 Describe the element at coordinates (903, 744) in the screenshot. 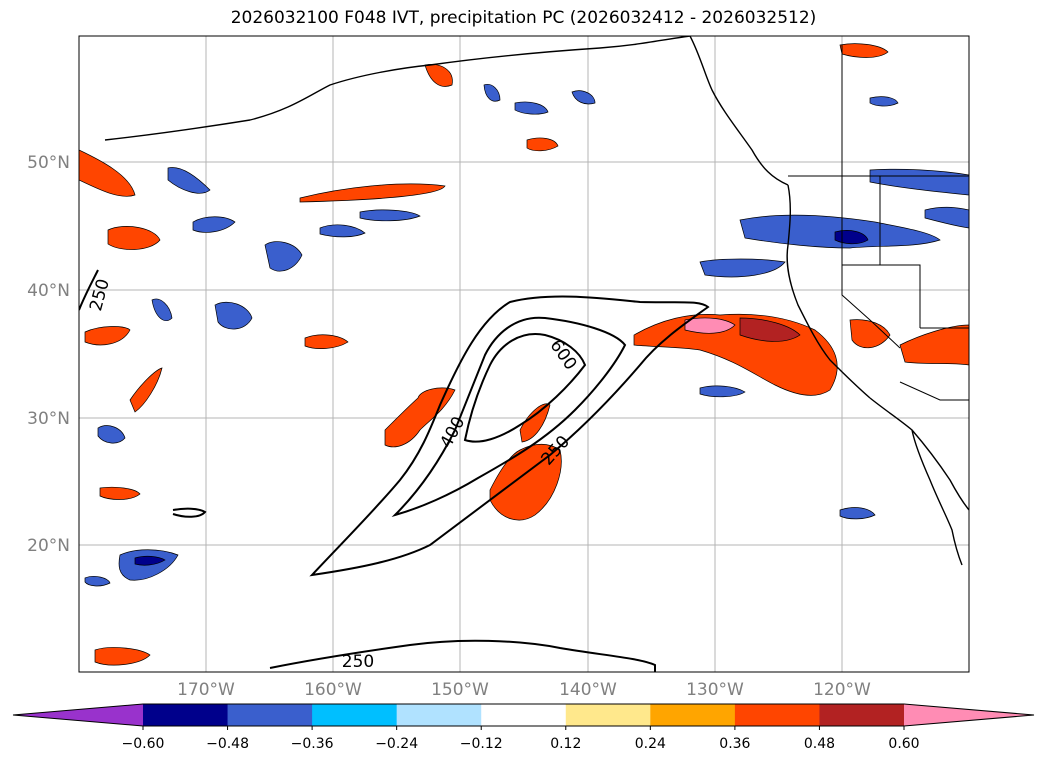

I see `colorbar-tick-label: 0.60` at that location.